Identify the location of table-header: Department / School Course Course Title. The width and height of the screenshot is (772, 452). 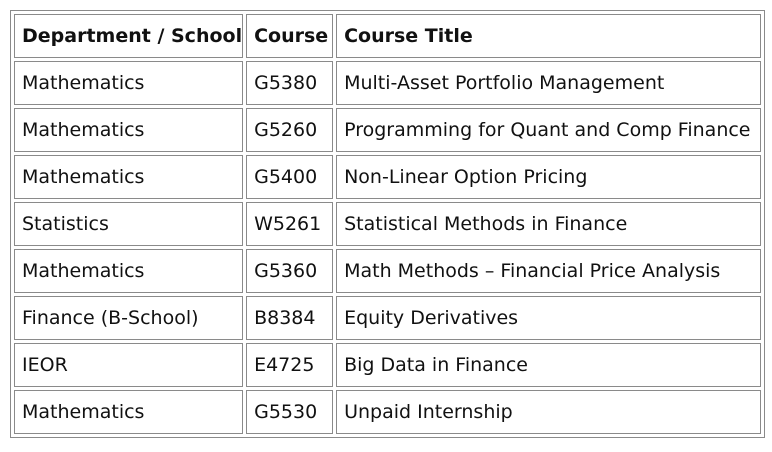
(388, 36).